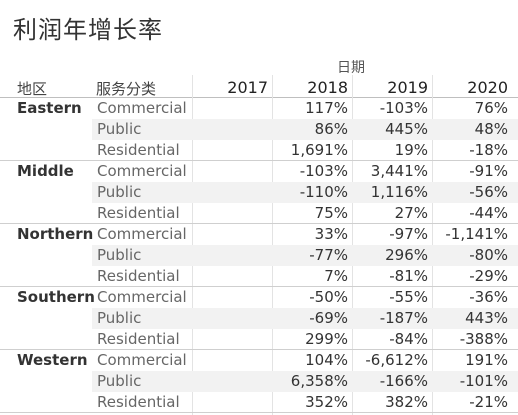  Describe the element at coordinates (319, 381) in the screenshot. I see `value-cell: 6,358%` at that location.